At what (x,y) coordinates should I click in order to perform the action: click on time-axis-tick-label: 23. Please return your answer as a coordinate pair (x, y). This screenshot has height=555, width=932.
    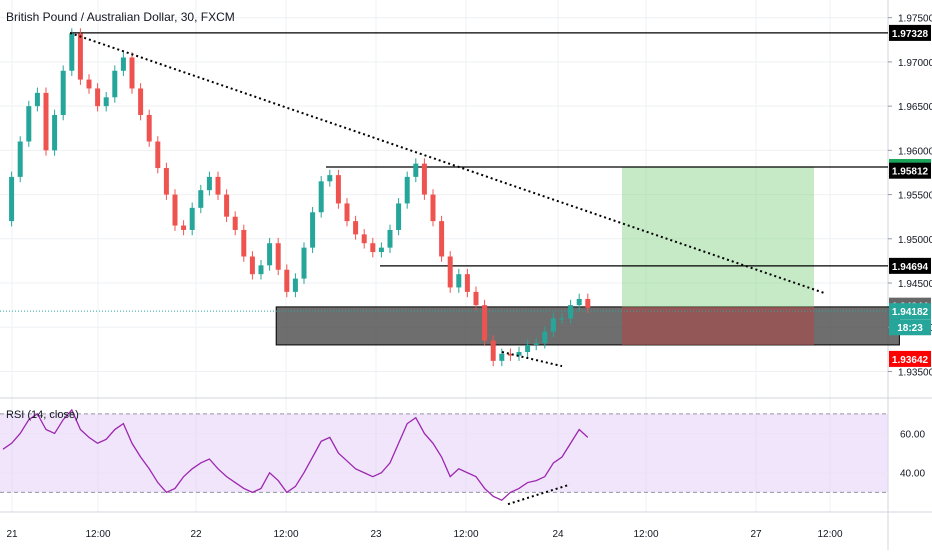
    Looking at the image, I should click on (376, 534).